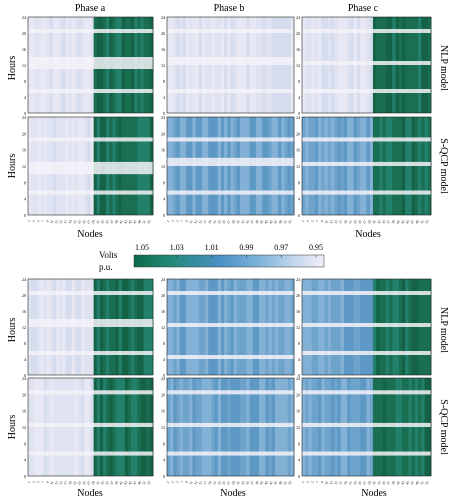 The image size is (450, 504). Describe the element at coordinates (289, 482) in the screenshot. I see `node-tick-label: 53` at that location.